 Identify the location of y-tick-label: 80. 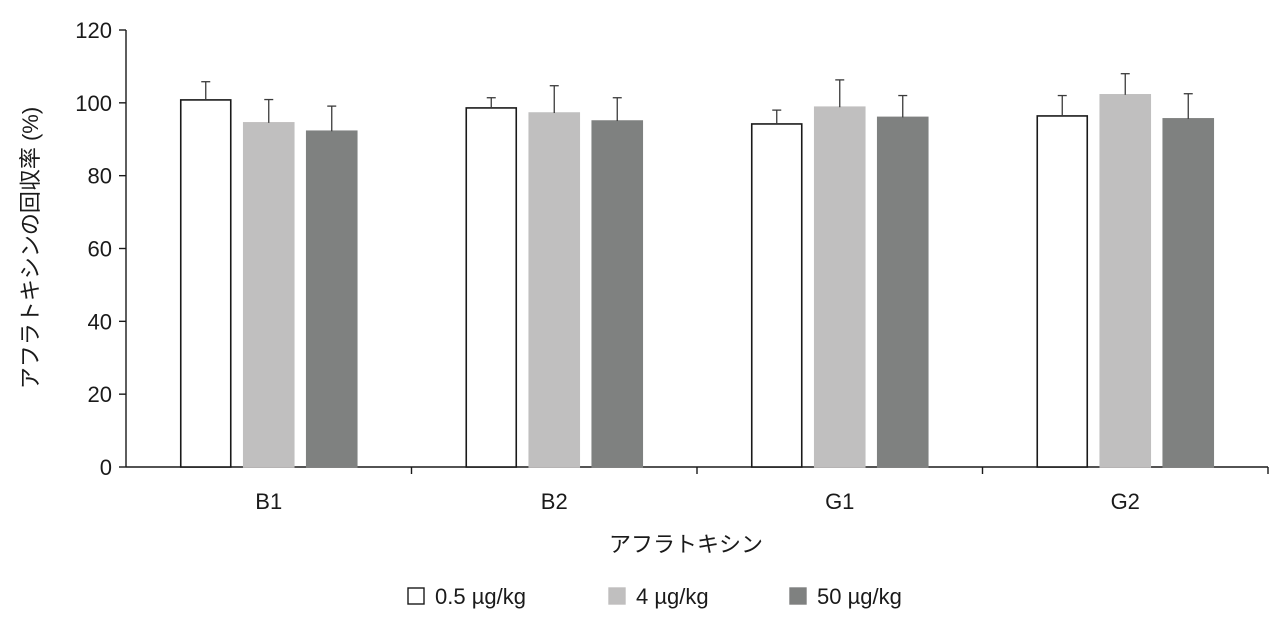
(100, 176).